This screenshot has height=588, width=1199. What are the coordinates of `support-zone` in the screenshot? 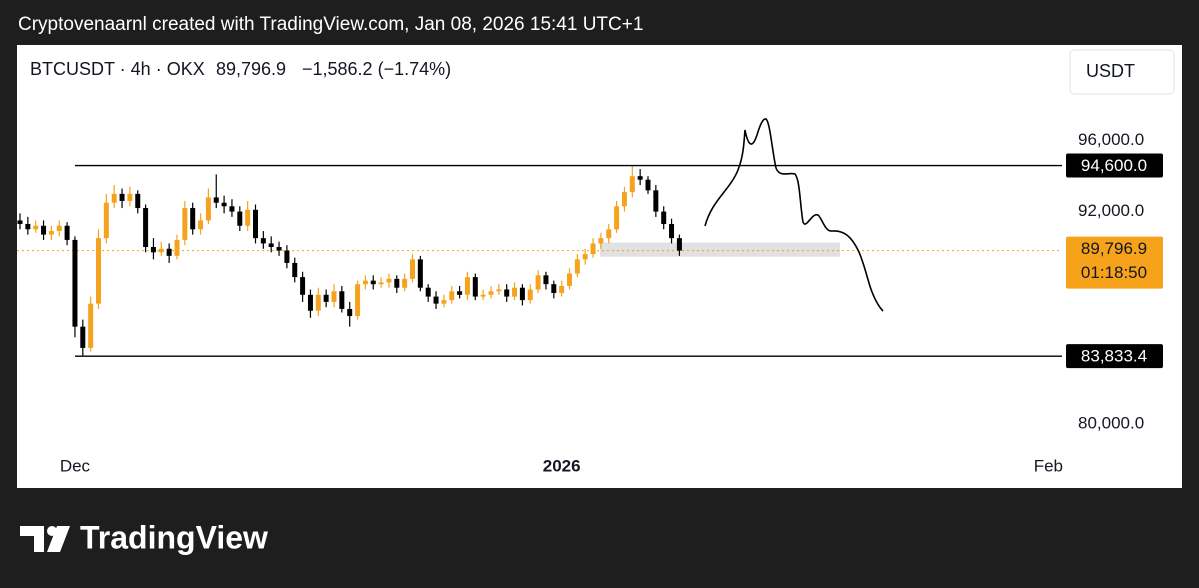 It's located at (720, 249).